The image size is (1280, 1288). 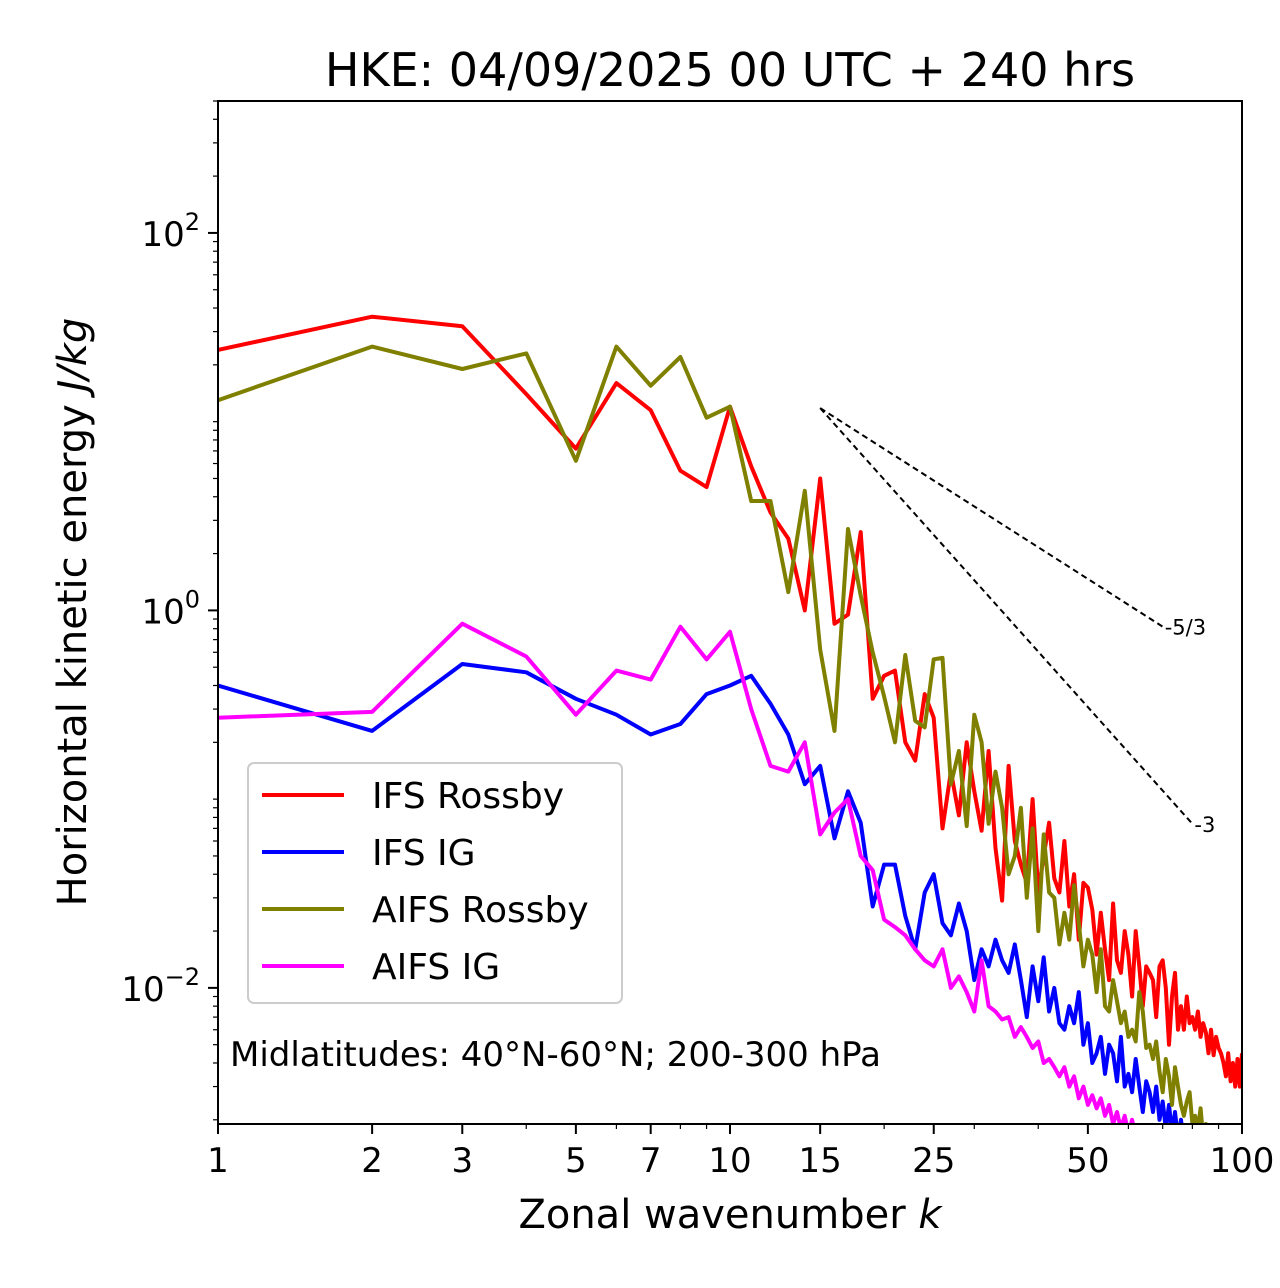 I want to click on x-axis-ticks: 1 2 3 5 7 10 15 25 50 100, so click(x=740, y=1152).